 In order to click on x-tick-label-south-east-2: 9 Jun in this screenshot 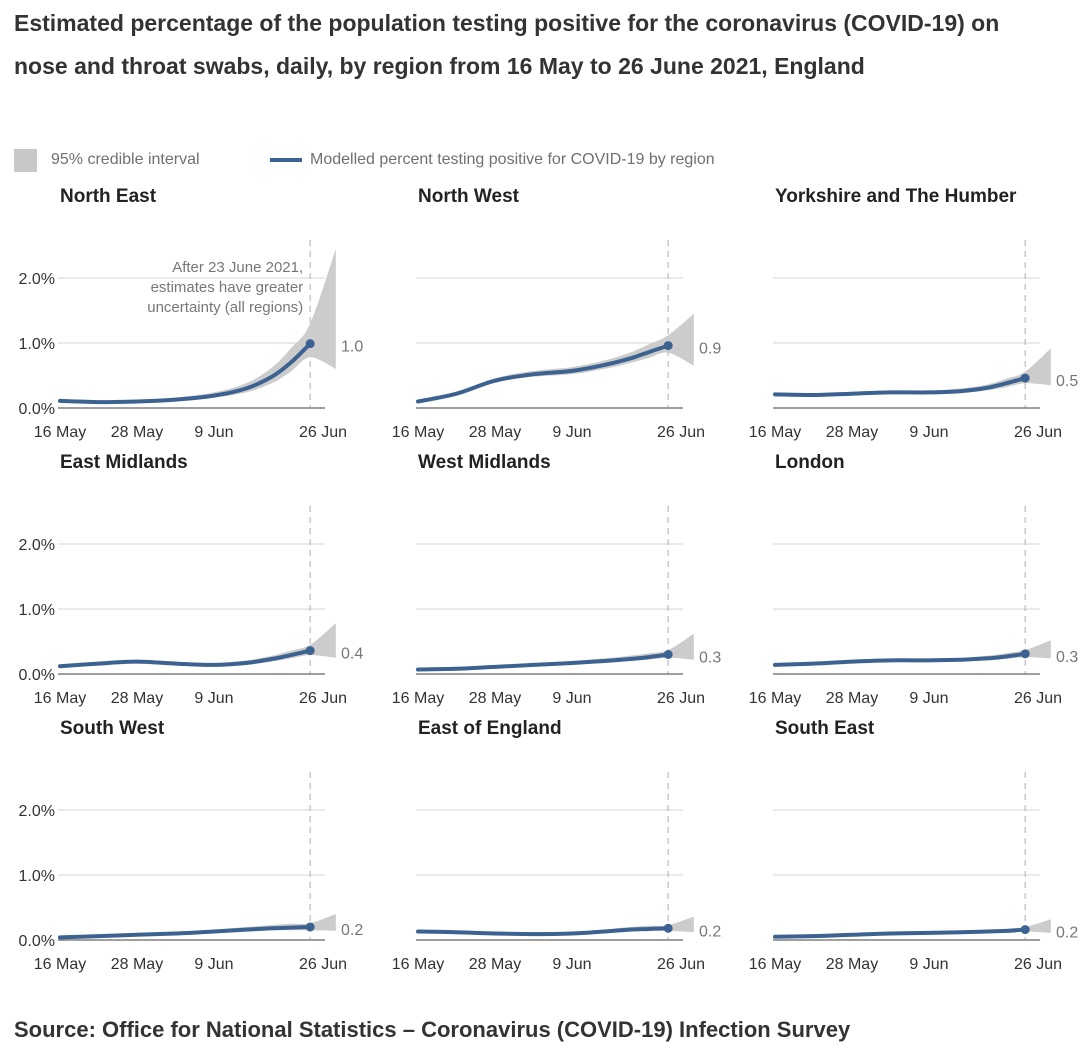, I will do `click(928, 964)`.